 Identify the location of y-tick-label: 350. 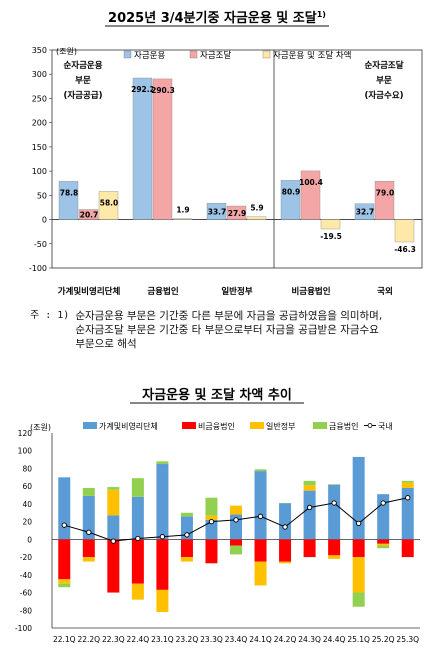
(39, 50).